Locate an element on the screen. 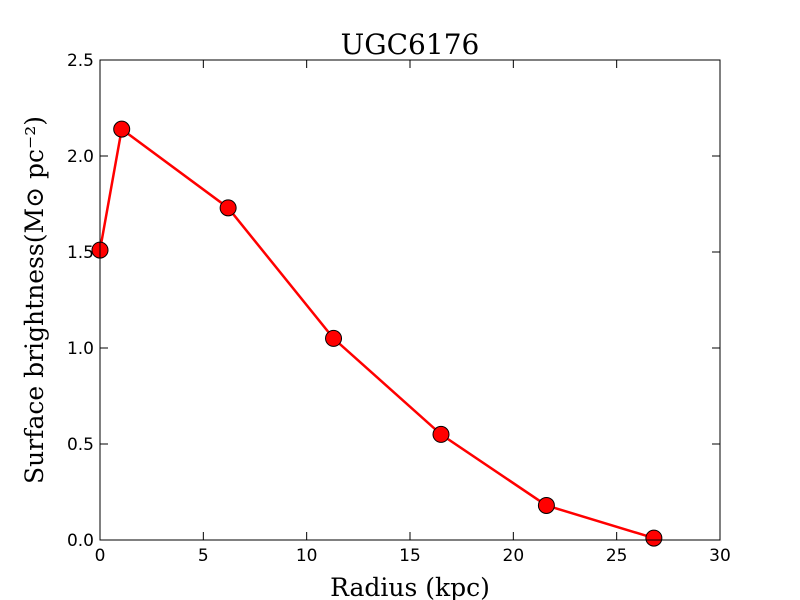 The image size is (800, 600). x-tick-label: 10 is located at coordinates (307, 556).